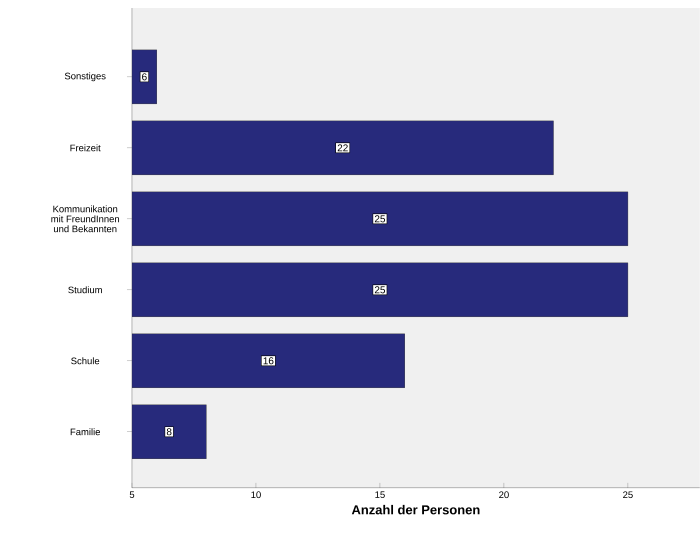  Describe the element at coordinates (85, 77) in the screenshot. I see `y-tick-label: Sonstiges` at that location.